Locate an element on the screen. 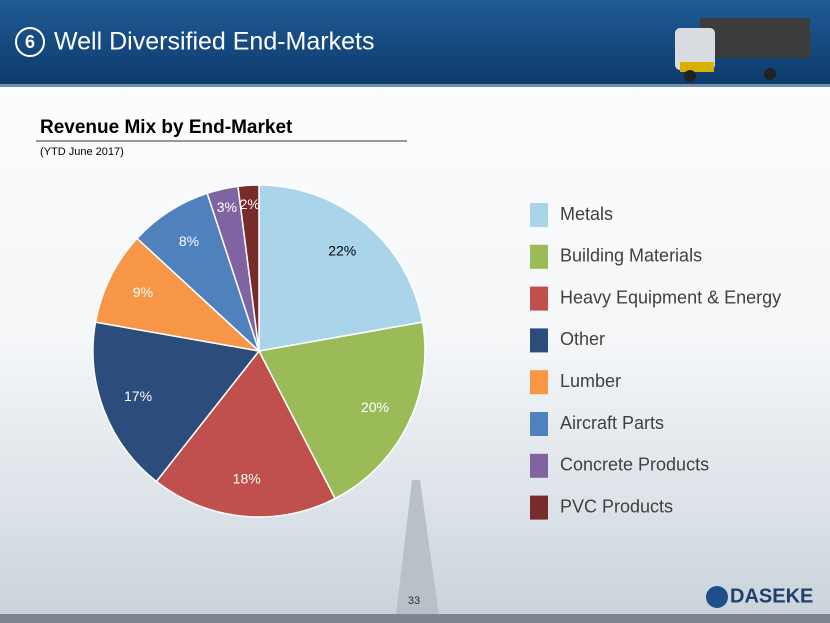 Image resolution: width=830 pixels, height=623 pixels. footer-bar is located at coordinates (415, 618).